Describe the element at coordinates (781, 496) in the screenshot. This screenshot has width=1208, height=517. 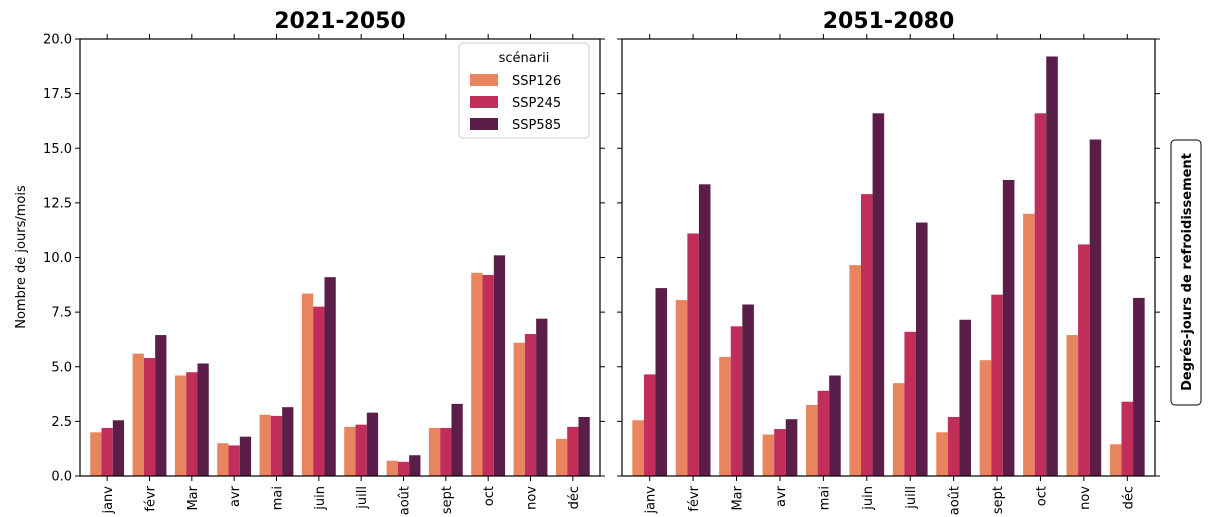
I see `xtick-label-right-3: avr` at that location.